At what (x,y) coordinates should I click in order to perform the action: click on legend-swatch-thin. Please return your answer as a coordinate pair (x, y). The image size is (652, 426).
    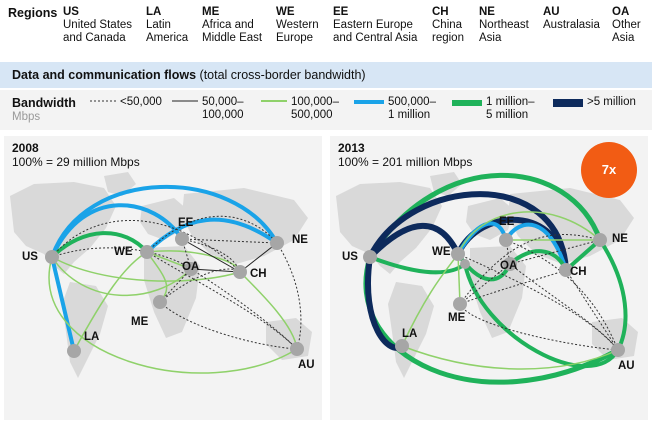
    Looking at the image, I should click on (185, 101).